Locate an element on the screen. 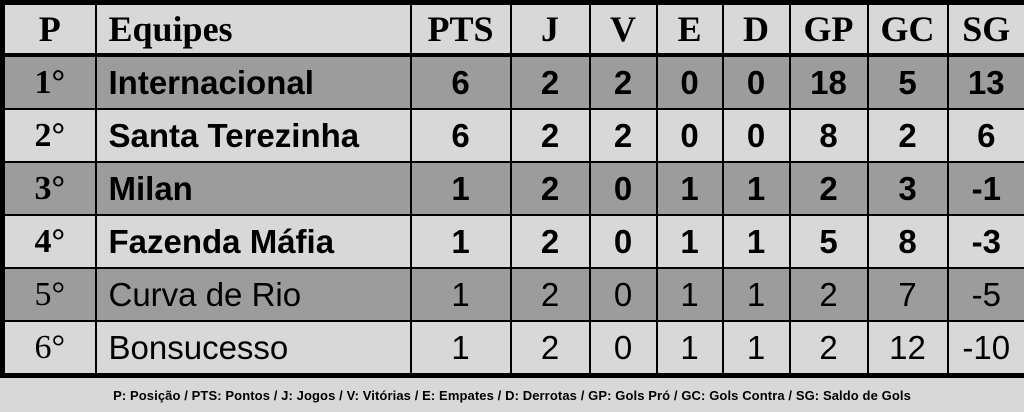 Image resolution: width=1024 pixels, height=412 pixels. goals-against-cell: 5 is located at coordinates (907, 82).